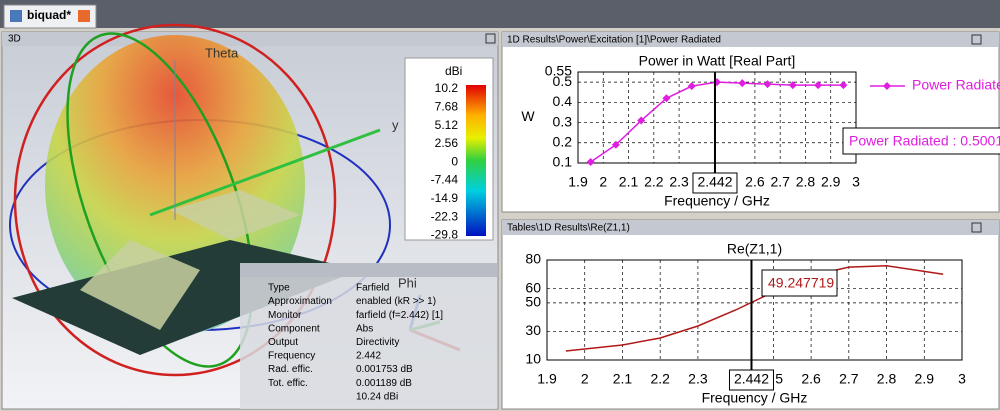 This screenshot has width=1000, height=411. What do you see at coordinates (368, 336) in the screenshot?
I see `info-box` at bounding box center [368, 336].